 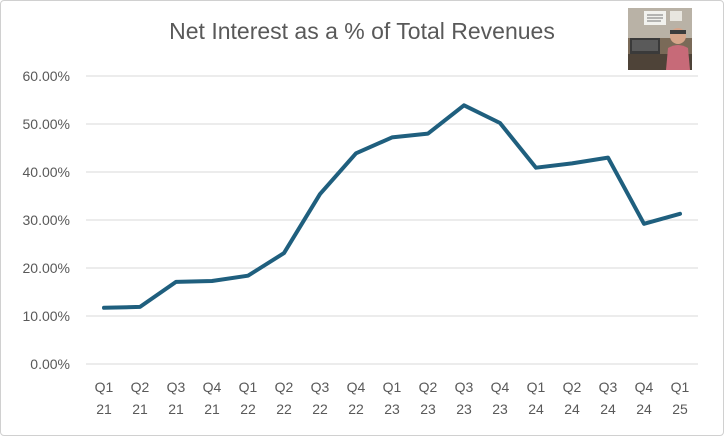 What do you see at coordinates (46, 220) in the screenshot?
I see `y-tick-label: 30.00%` at bounding box center [46, 220].